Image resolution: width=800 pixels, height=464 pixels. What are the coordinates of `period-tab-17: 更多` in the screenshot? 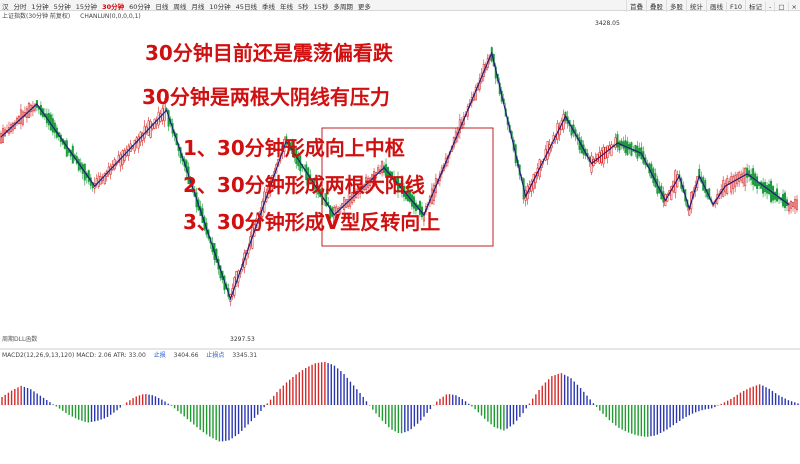 It's located at (364, 7).